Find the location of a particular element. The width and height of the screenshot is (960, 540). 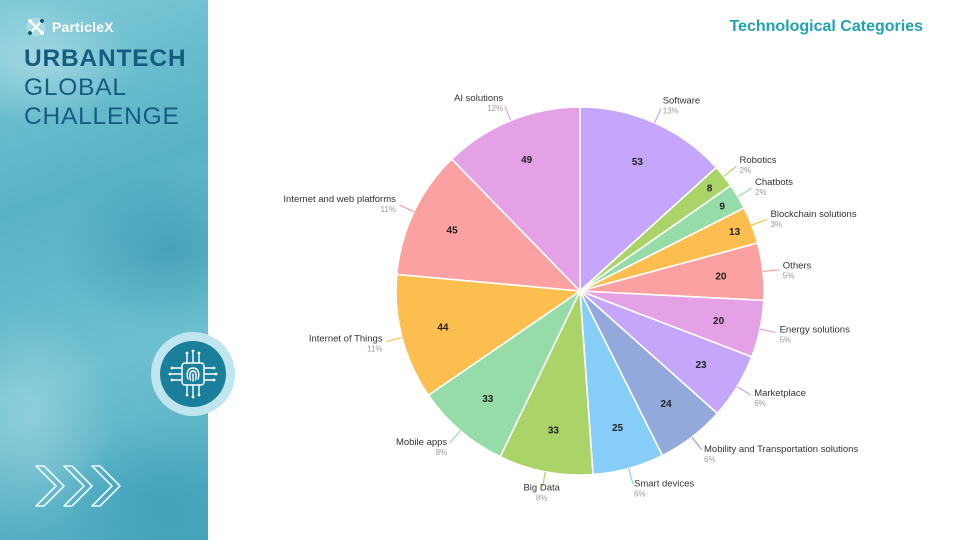

logo-text: ParticleX is located at coordinates (83, 27).